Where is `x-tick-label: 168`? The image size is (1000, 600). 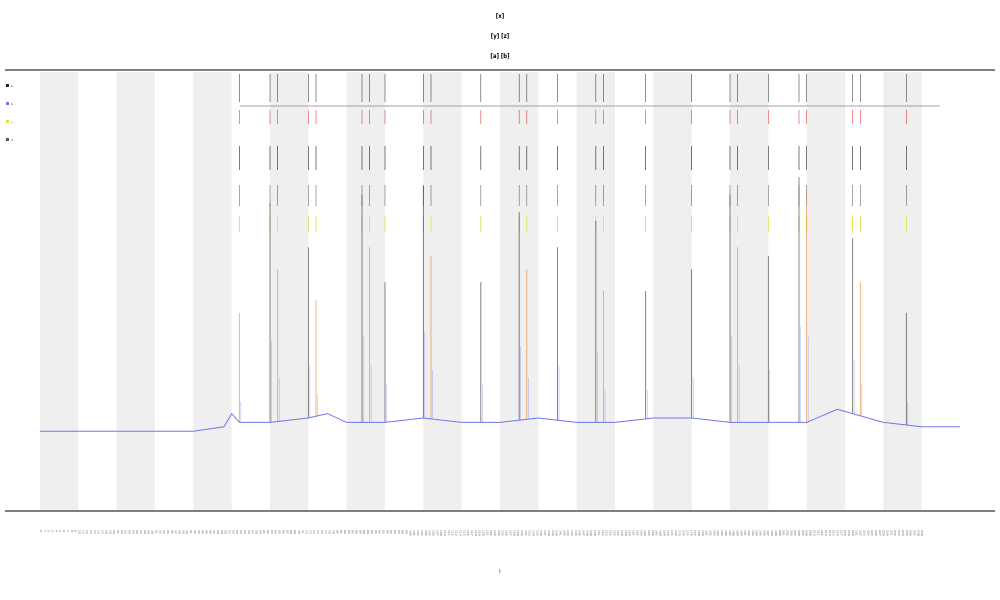
x-tick-label: 168 is located at coordinates (661, 533).